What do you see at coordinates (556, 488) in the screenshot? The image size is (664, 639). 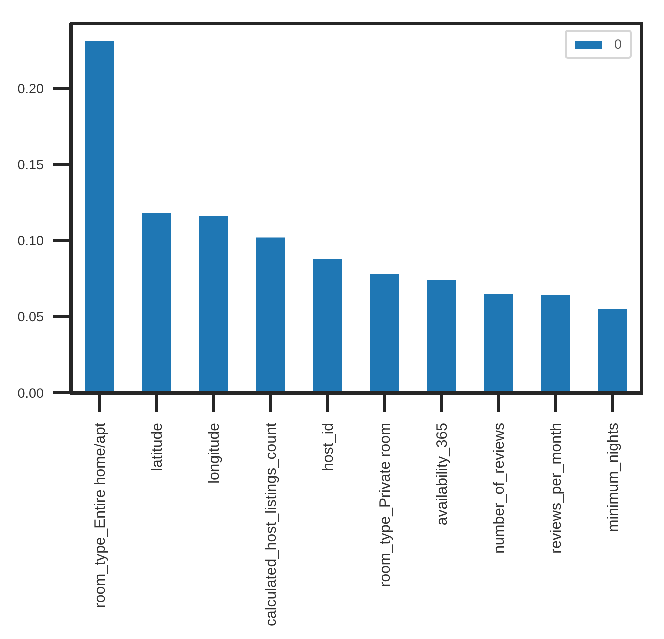 I see `x-tick-label: reviews_per_month` at bounding box center [556, 488].